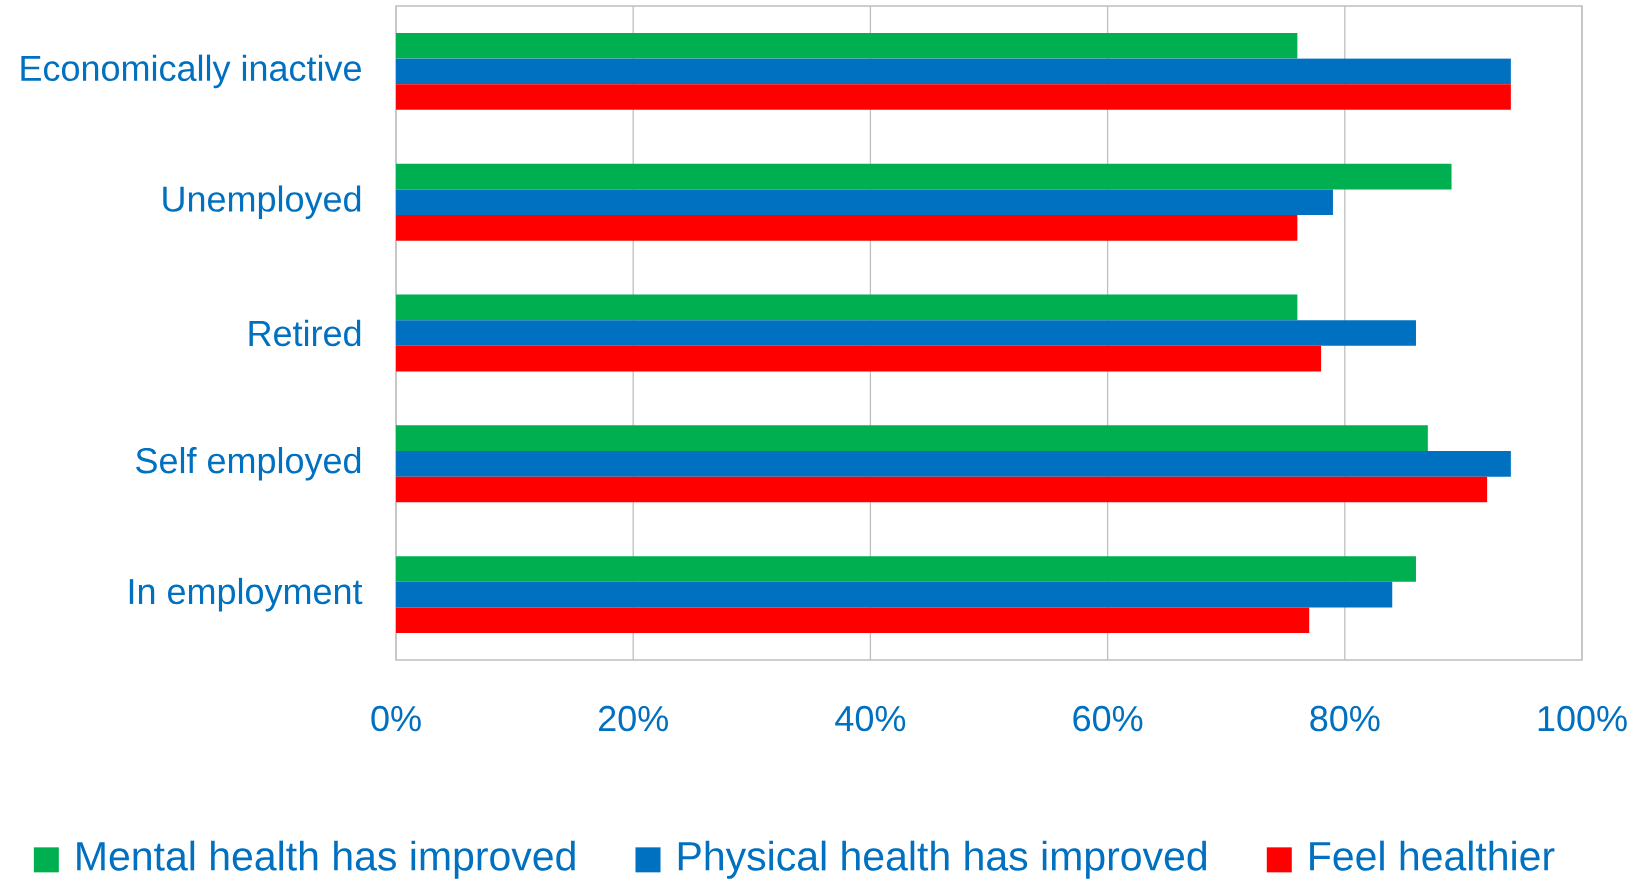 This screenshot has height=880, width=1631. What do you see at coordinates (633, 718) in the screenshot?
I see `x-tick-label: 20%` at bounding box center [633, 718].